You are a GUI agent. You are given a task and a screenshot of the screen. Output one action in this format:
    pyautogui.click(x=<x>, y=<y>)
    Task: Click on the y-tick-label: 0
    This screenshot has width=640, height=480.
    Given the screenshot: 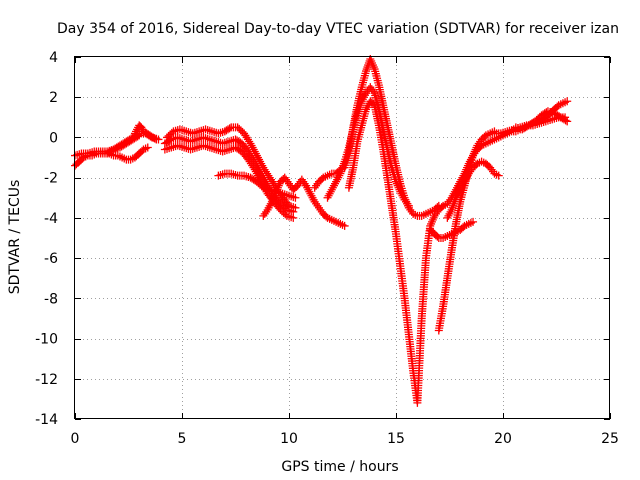 What is the action you would take?
    pyautogui.click(x=53, y=138)
    